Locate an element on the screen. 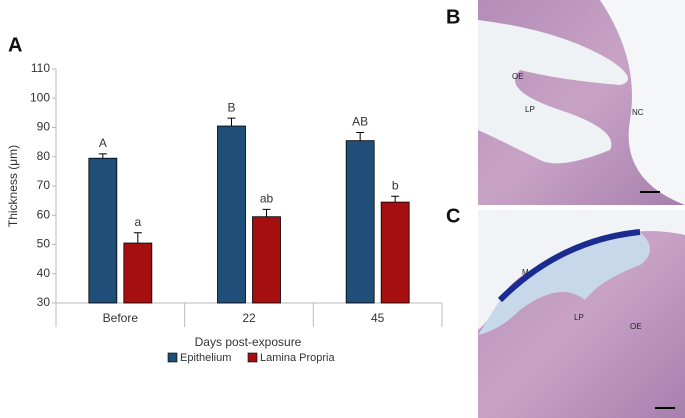 The width and height of the screenshot is (685, 418). significance-label: AB is located at coordinates (360, 122).